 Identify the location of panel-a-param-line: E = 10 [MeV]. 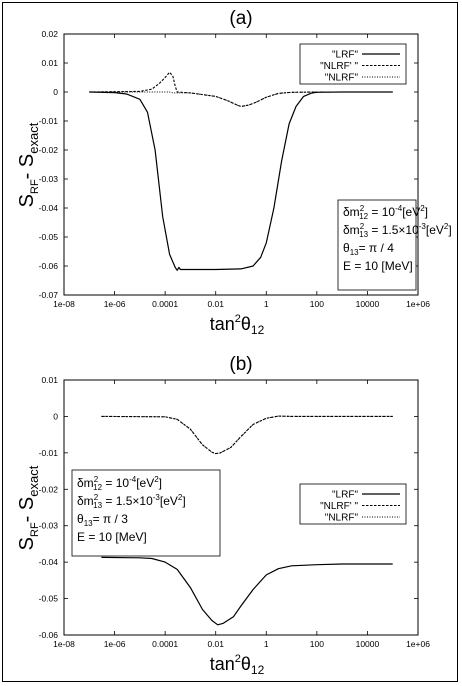
(378, 266).